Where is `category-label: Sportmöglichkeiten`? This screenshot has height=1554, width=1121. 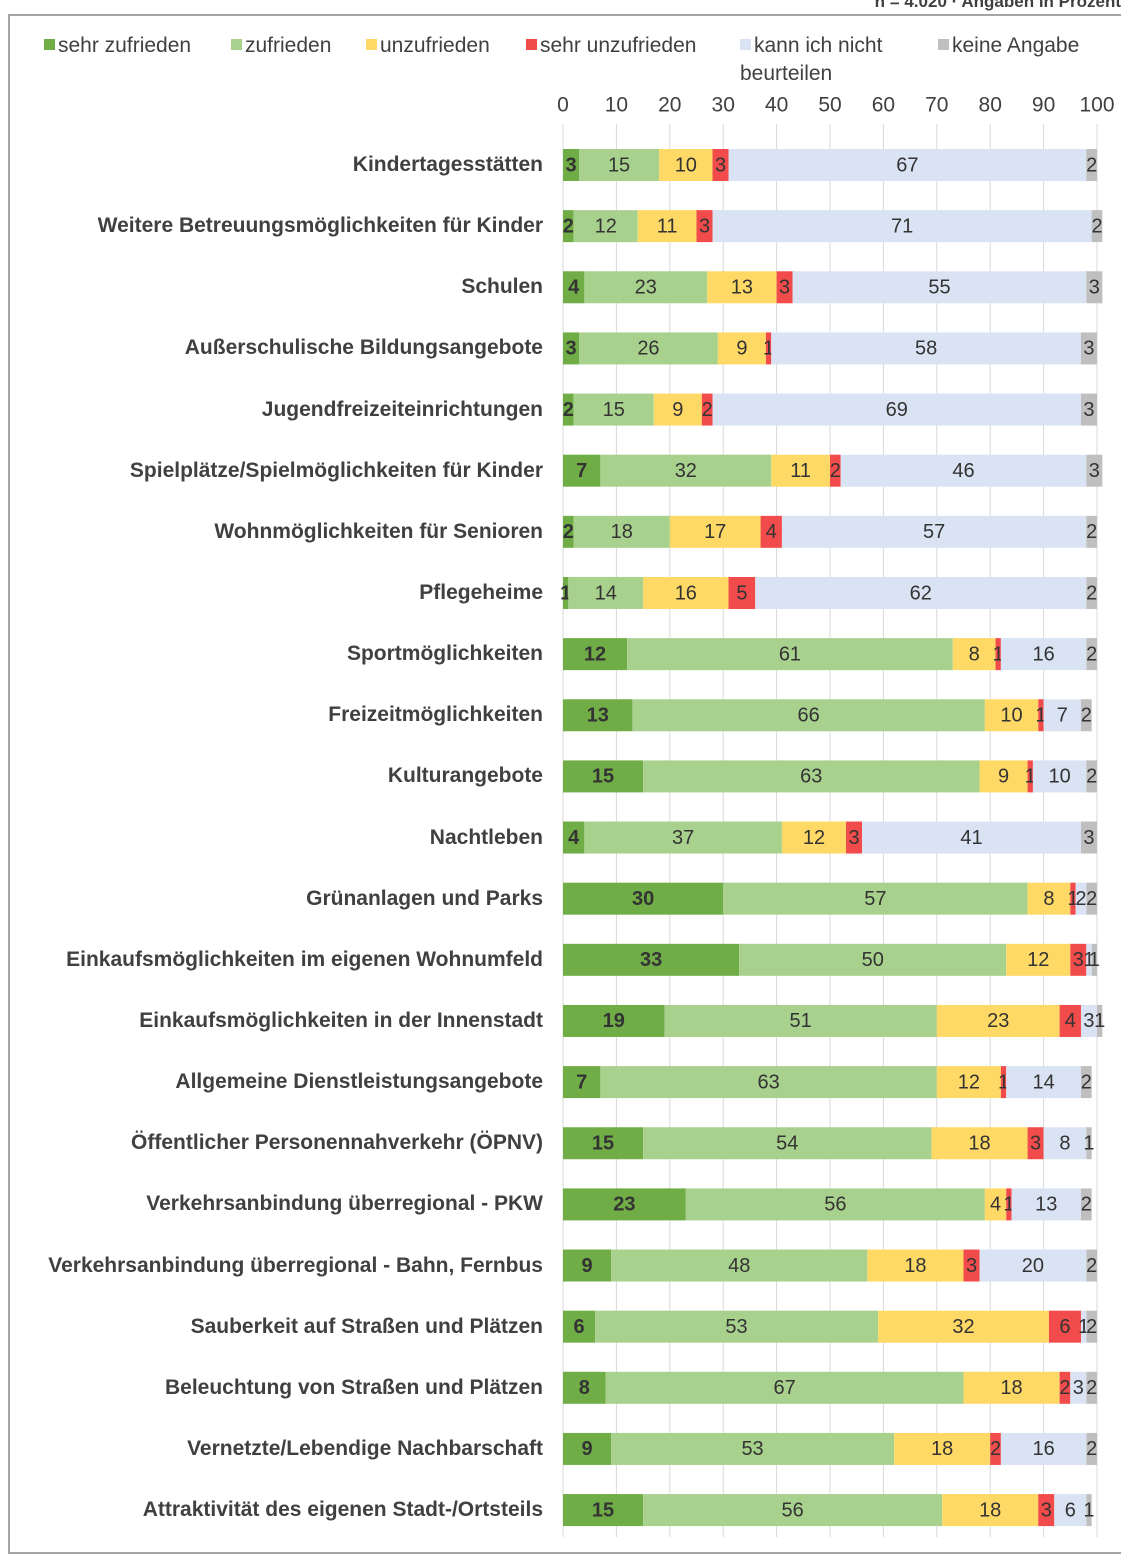
category-label: Sportmöglichkeiten is located at coordinates (444, 654).